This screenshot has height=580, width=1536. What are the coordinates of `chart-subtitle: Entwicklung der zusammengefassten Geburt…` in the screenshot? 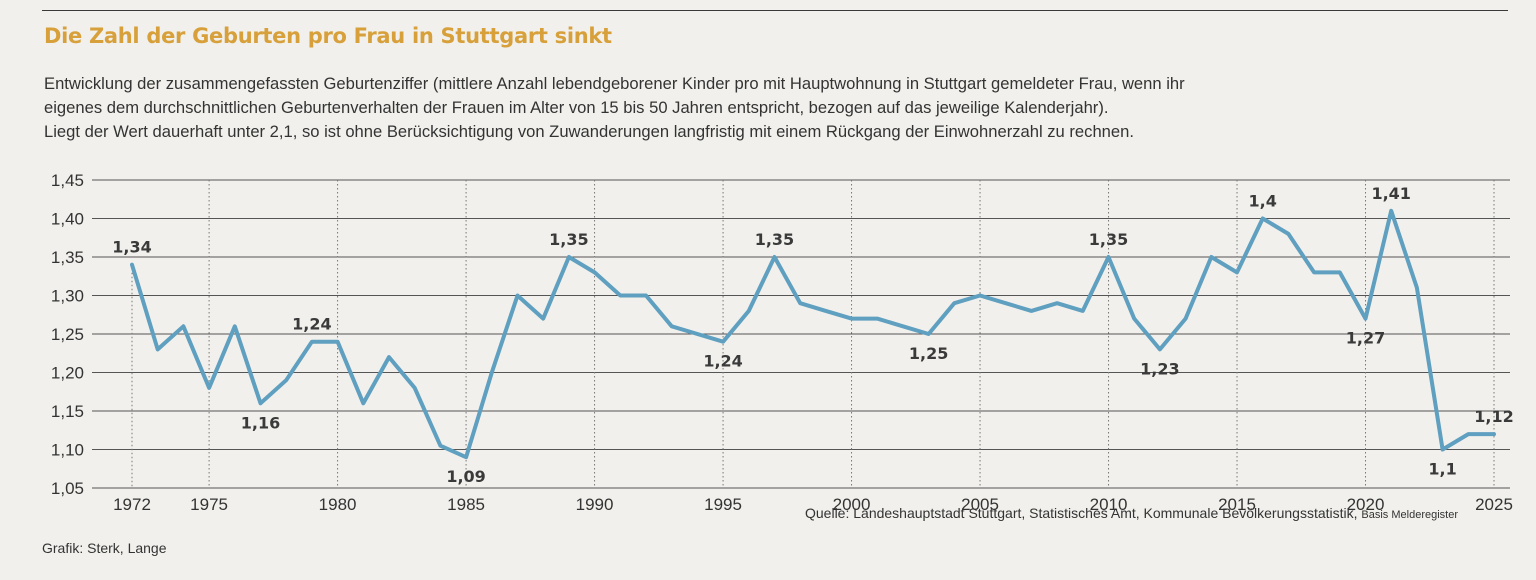 It's located at (764, 108).